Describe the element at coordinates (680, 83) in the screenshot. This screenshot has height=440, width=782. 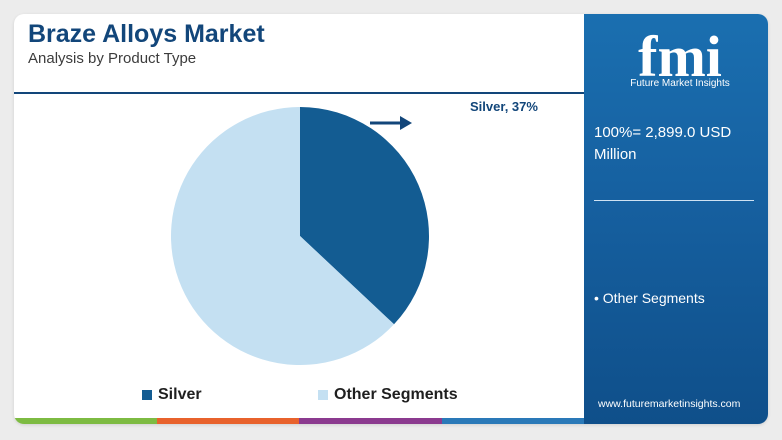
I see `logo-subtitle: Future Market Insights` at that location.